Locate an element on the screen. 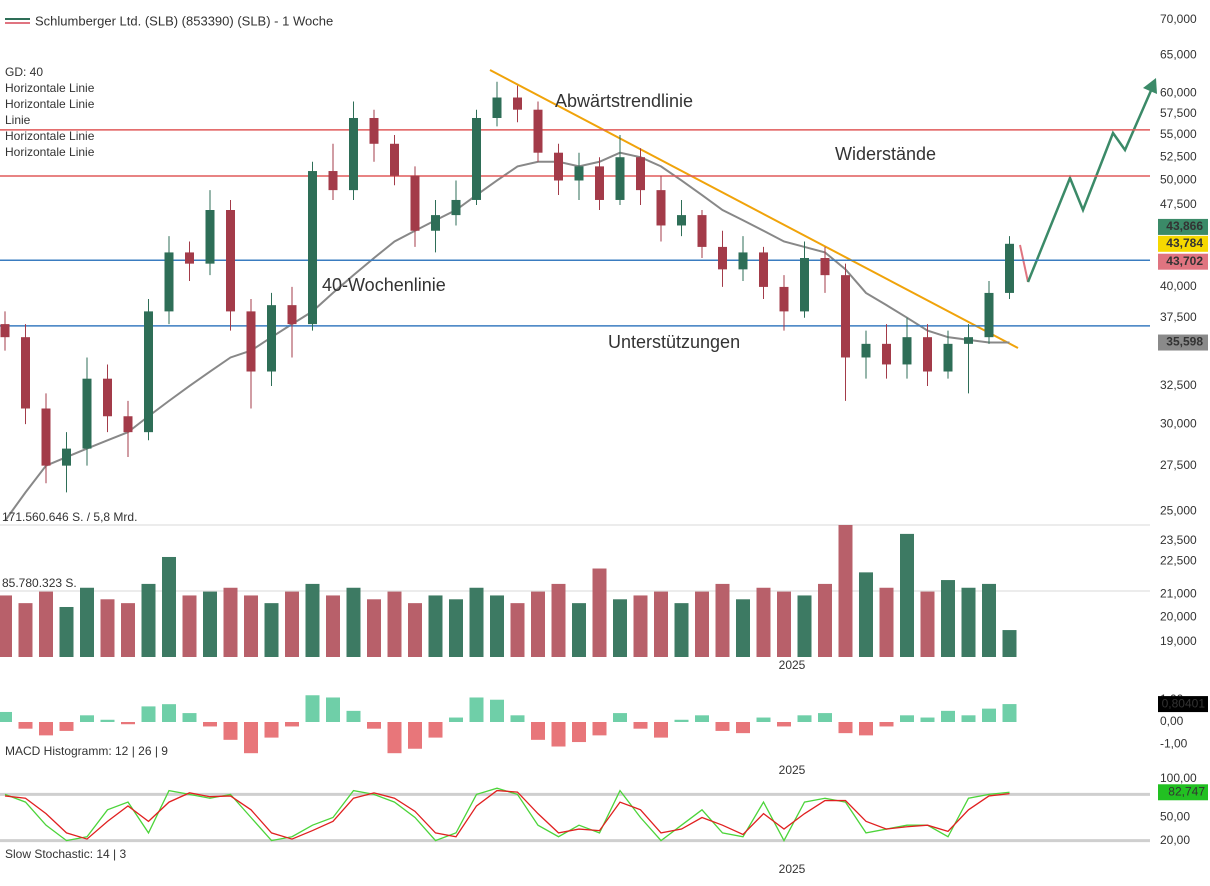 This screenshot has height=886, width=1210. y-tick-label: 20,000 is located at coordinates (1178, 617).